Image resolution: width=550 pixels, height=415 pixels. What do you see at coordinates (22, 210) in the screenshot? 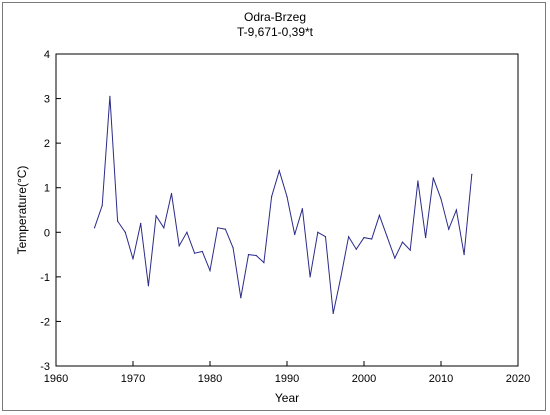
I see `y-axis-label: Temperature(°C)` at bounding box center [22, 210].